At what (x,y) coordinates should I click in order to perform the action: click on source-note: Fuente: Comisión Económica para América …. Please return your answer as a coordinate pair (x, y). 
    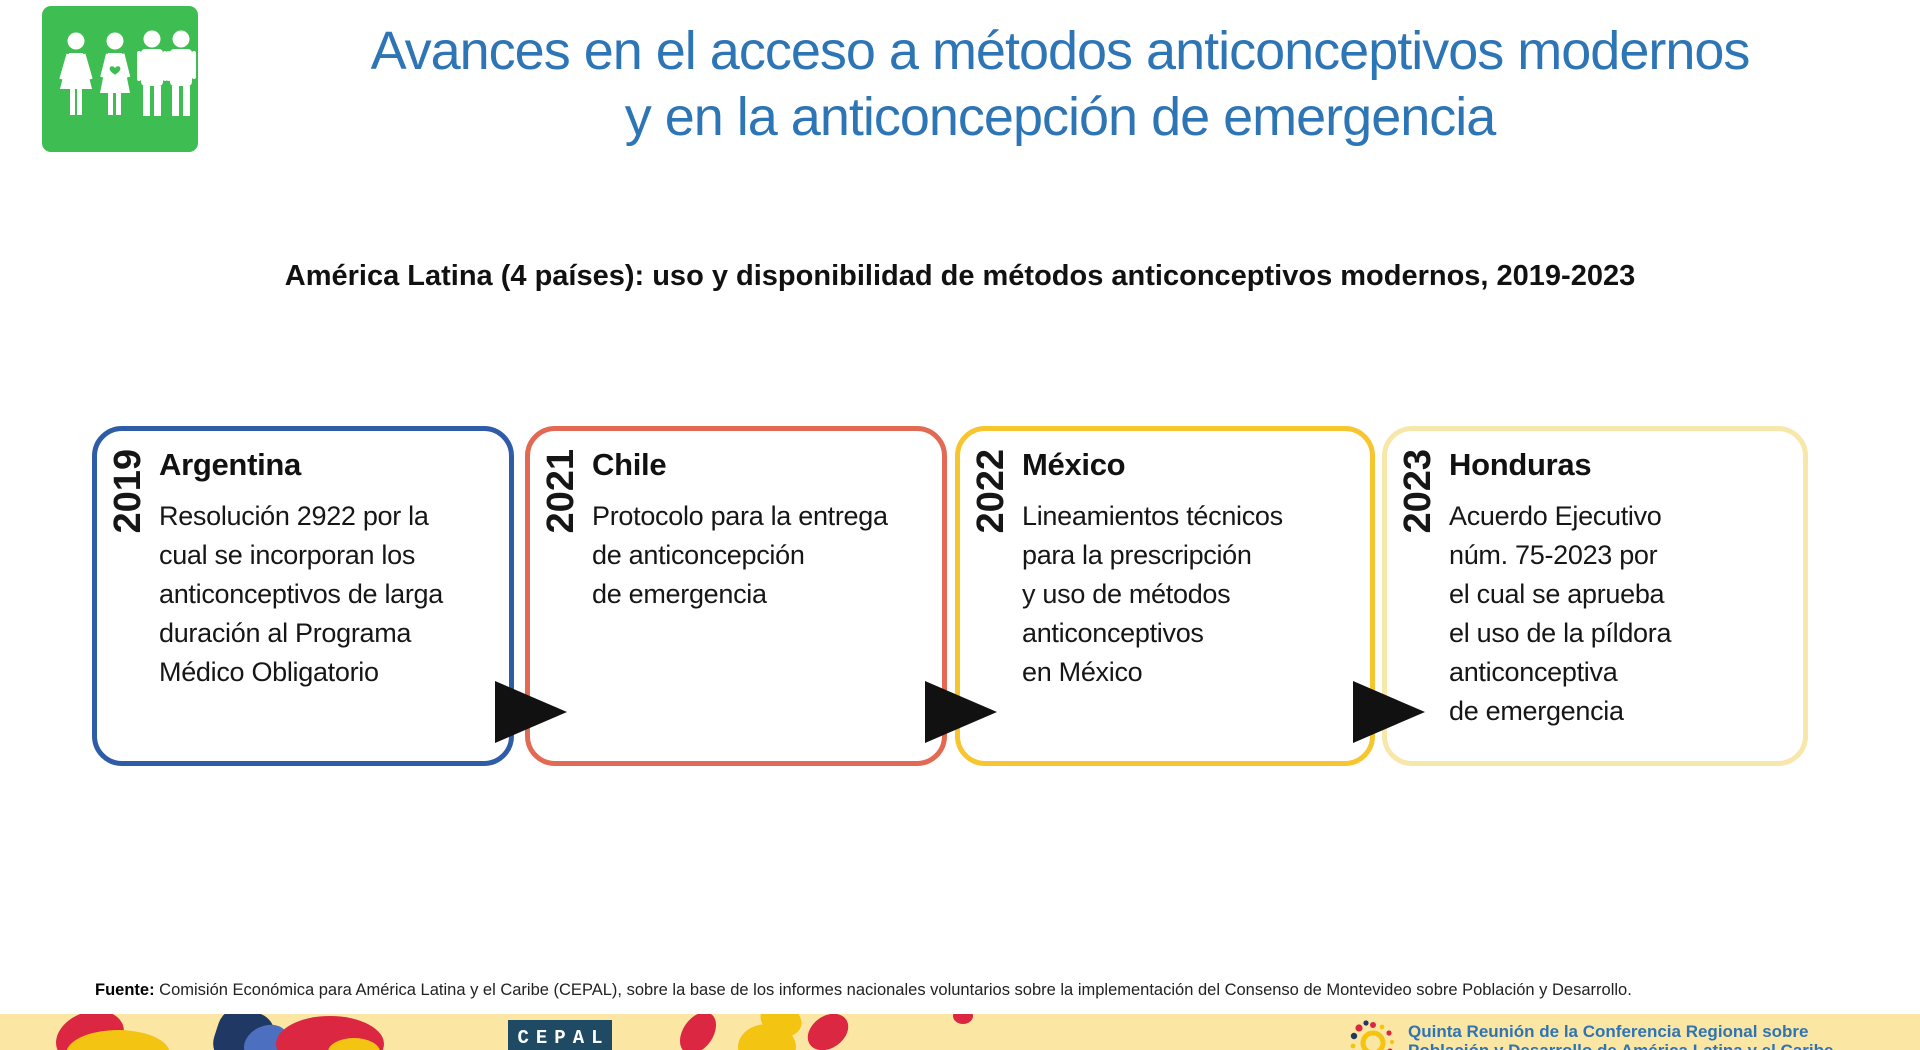
    Looking at the image, I should click on (985, 990).